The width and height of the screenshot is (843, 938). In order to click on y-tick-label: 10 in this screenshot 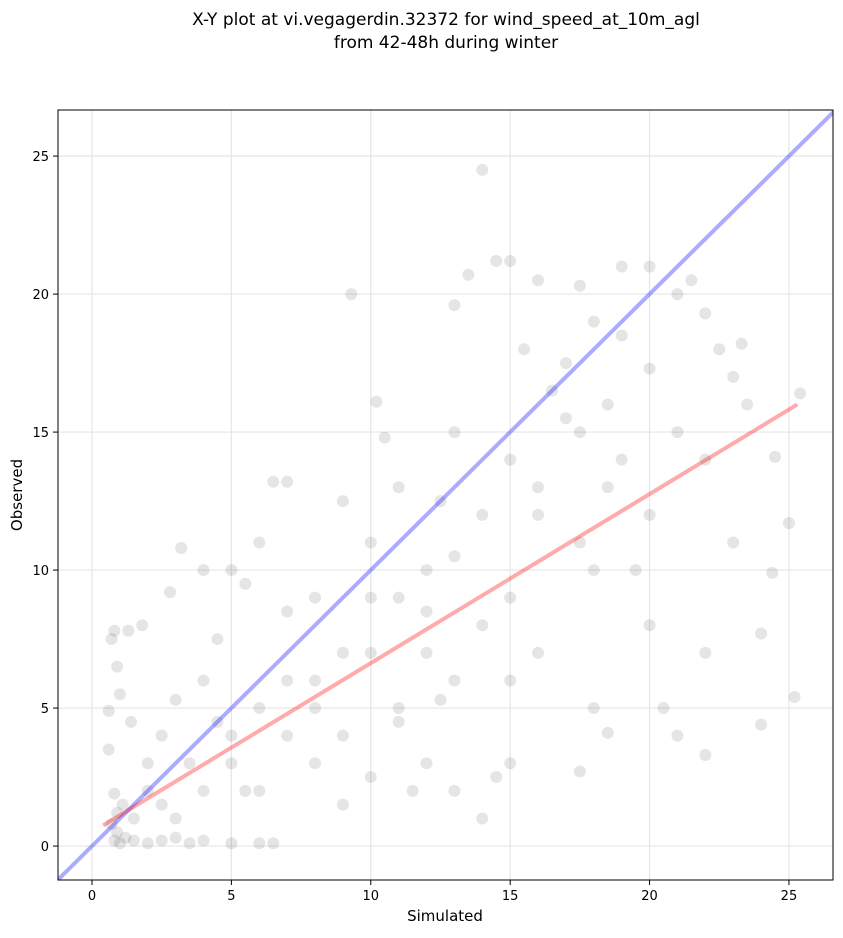, I will do `click(40, 571)`.